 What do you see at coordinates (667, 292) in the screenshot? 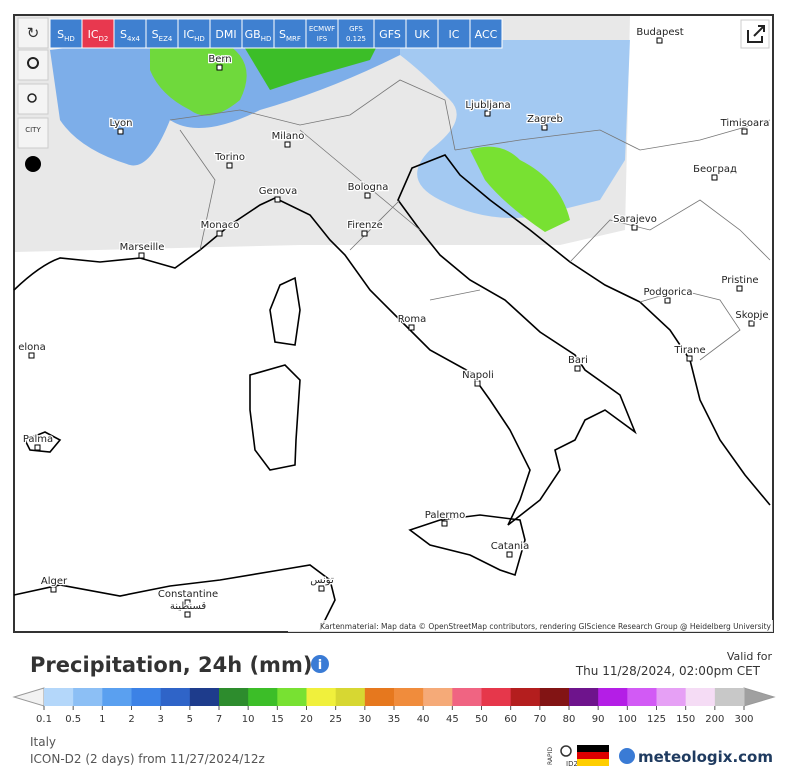
I see `city-label: Podgorica` at bounding box center [667, 292].